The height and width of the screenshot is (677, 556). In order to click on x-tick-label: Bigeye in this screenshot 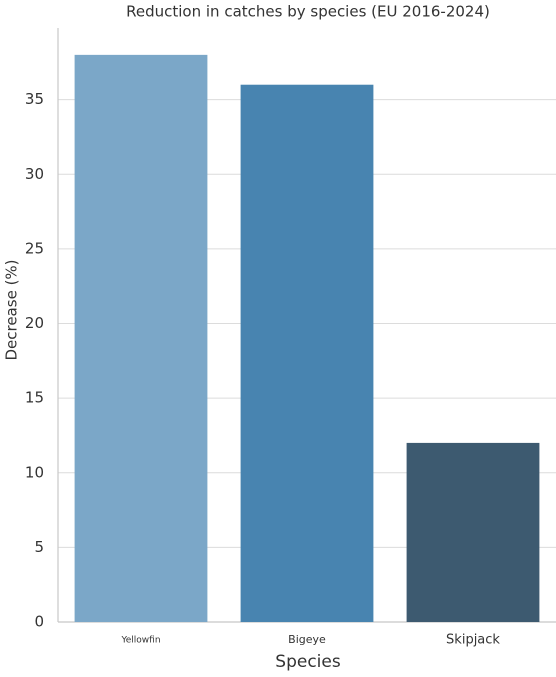, I will do `click(307, 639)`.